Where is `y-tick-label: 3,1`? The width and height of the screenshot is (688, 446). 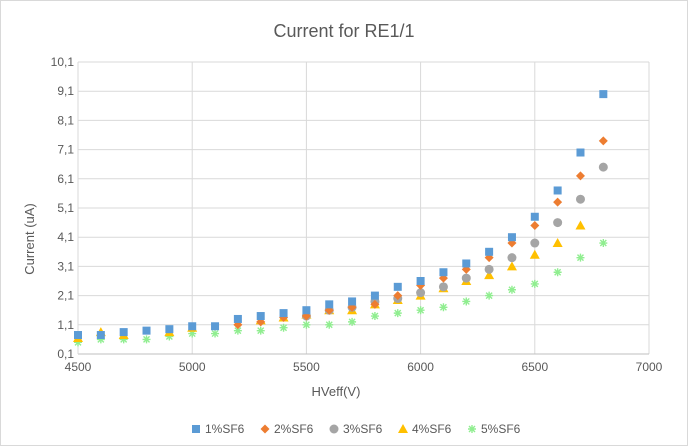 y-tick-label: 3,1 is located at coordinates (65, 266).